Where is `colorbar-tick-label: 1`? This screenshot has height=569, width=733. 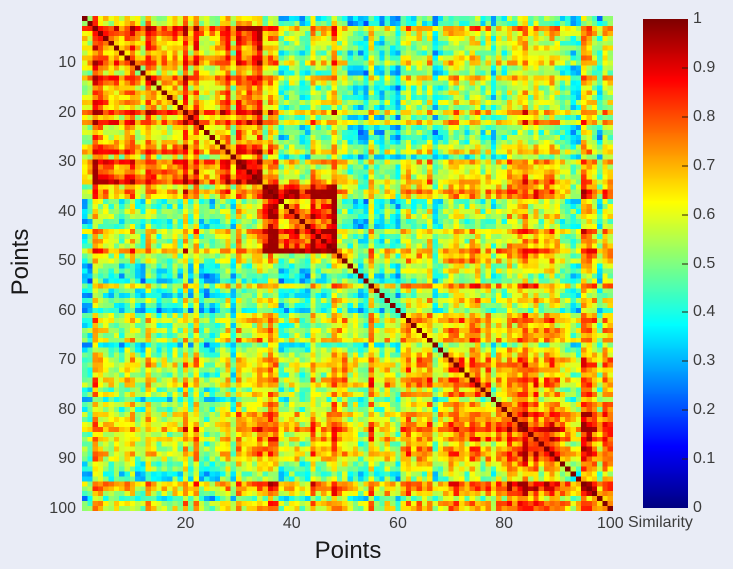
colorbar-tick-label: 1 is located at coordinates (697, 18).